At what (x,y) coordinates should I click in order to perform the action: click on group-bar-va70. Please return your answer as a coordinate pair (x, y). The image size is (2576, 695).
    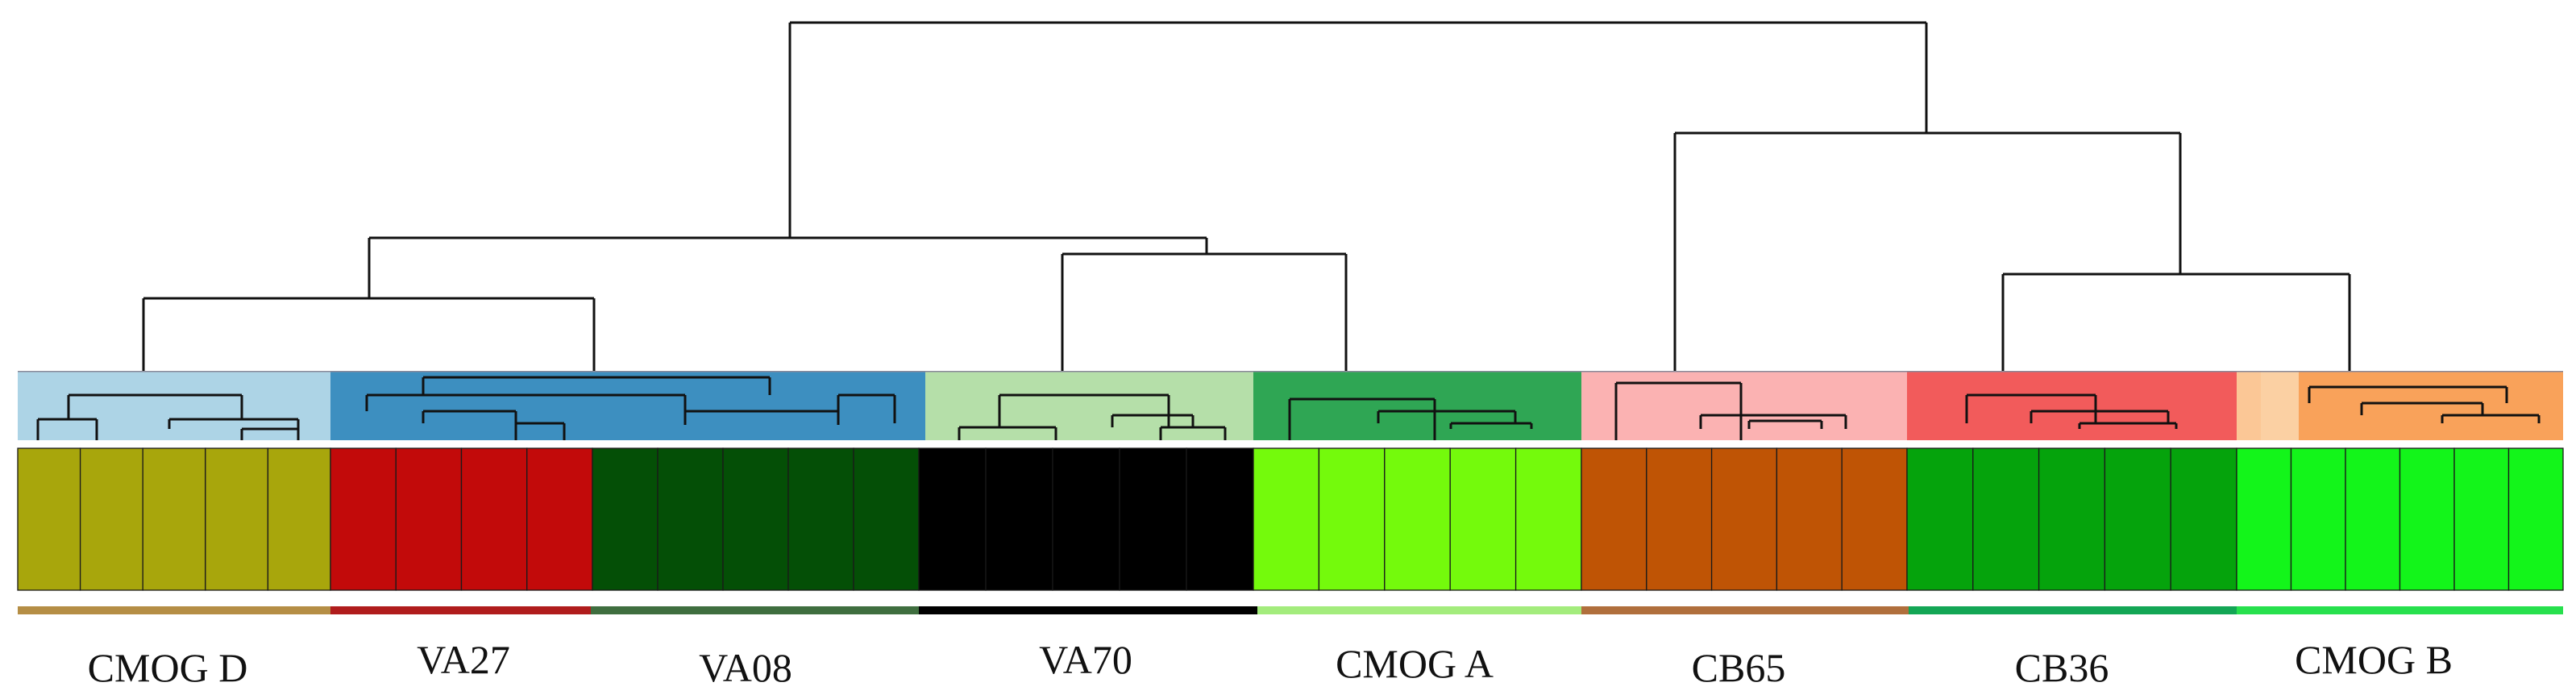
    Looking at the image, I should click on (1088, 610).